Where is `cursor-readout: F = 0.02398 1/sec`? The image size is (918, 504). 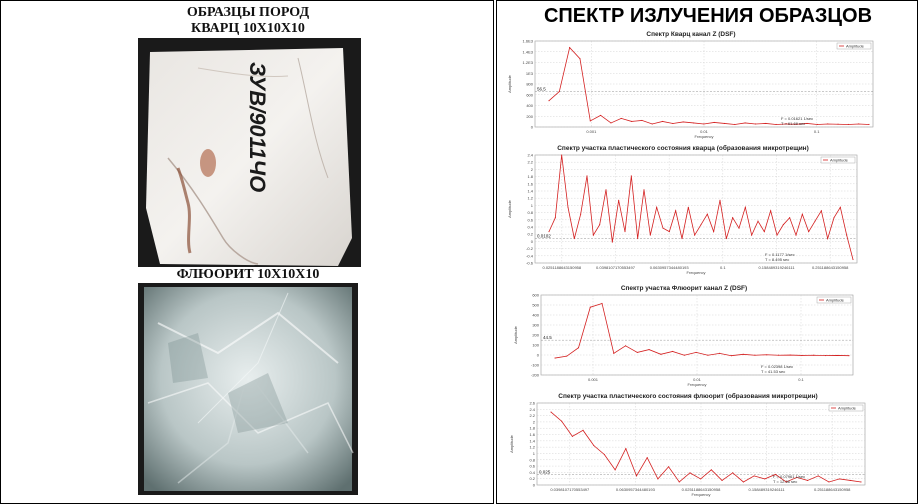
cursor-readout: F = 0.02398 1/sec is located at coordinates (777, 366).